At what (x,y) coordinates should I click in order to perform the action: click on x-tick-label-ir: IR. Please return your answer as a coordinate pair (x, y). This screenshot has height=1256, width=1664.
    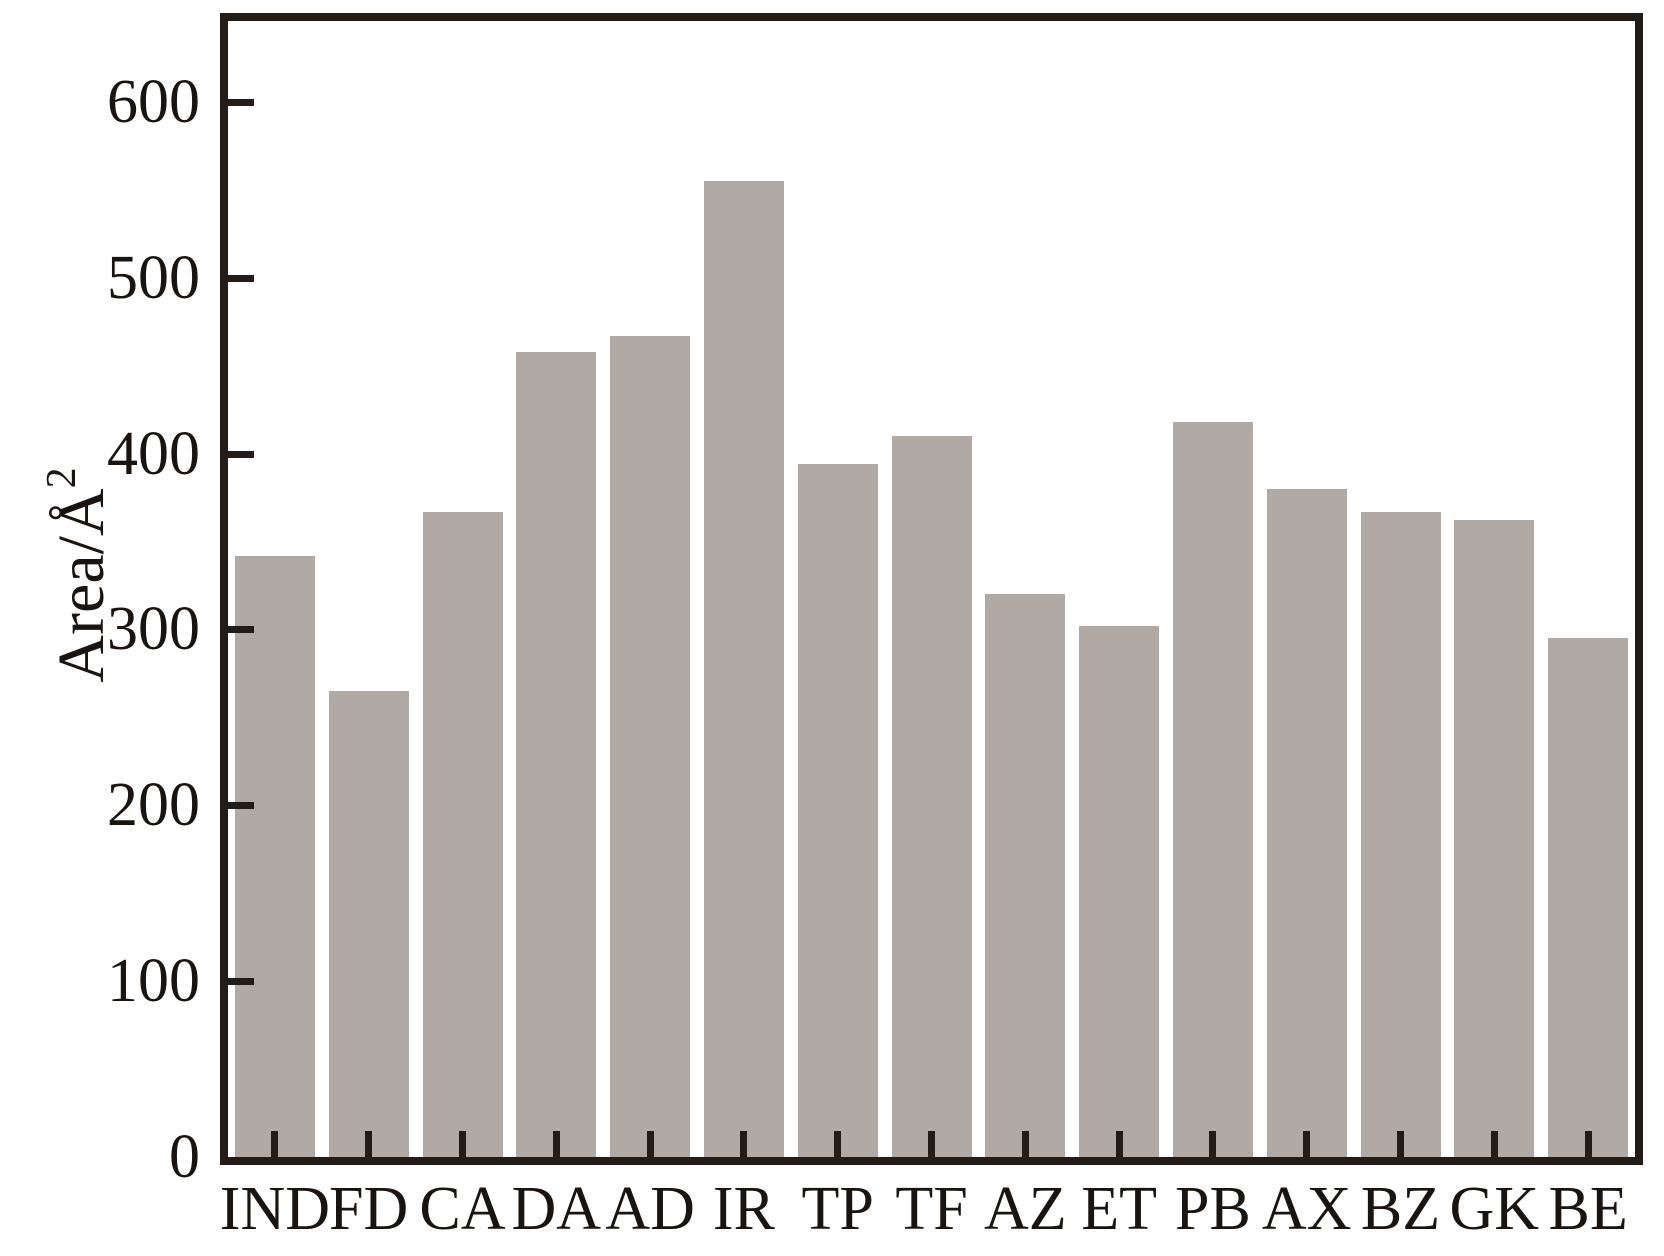
    Looking at the image, I should click on (743, 1209).